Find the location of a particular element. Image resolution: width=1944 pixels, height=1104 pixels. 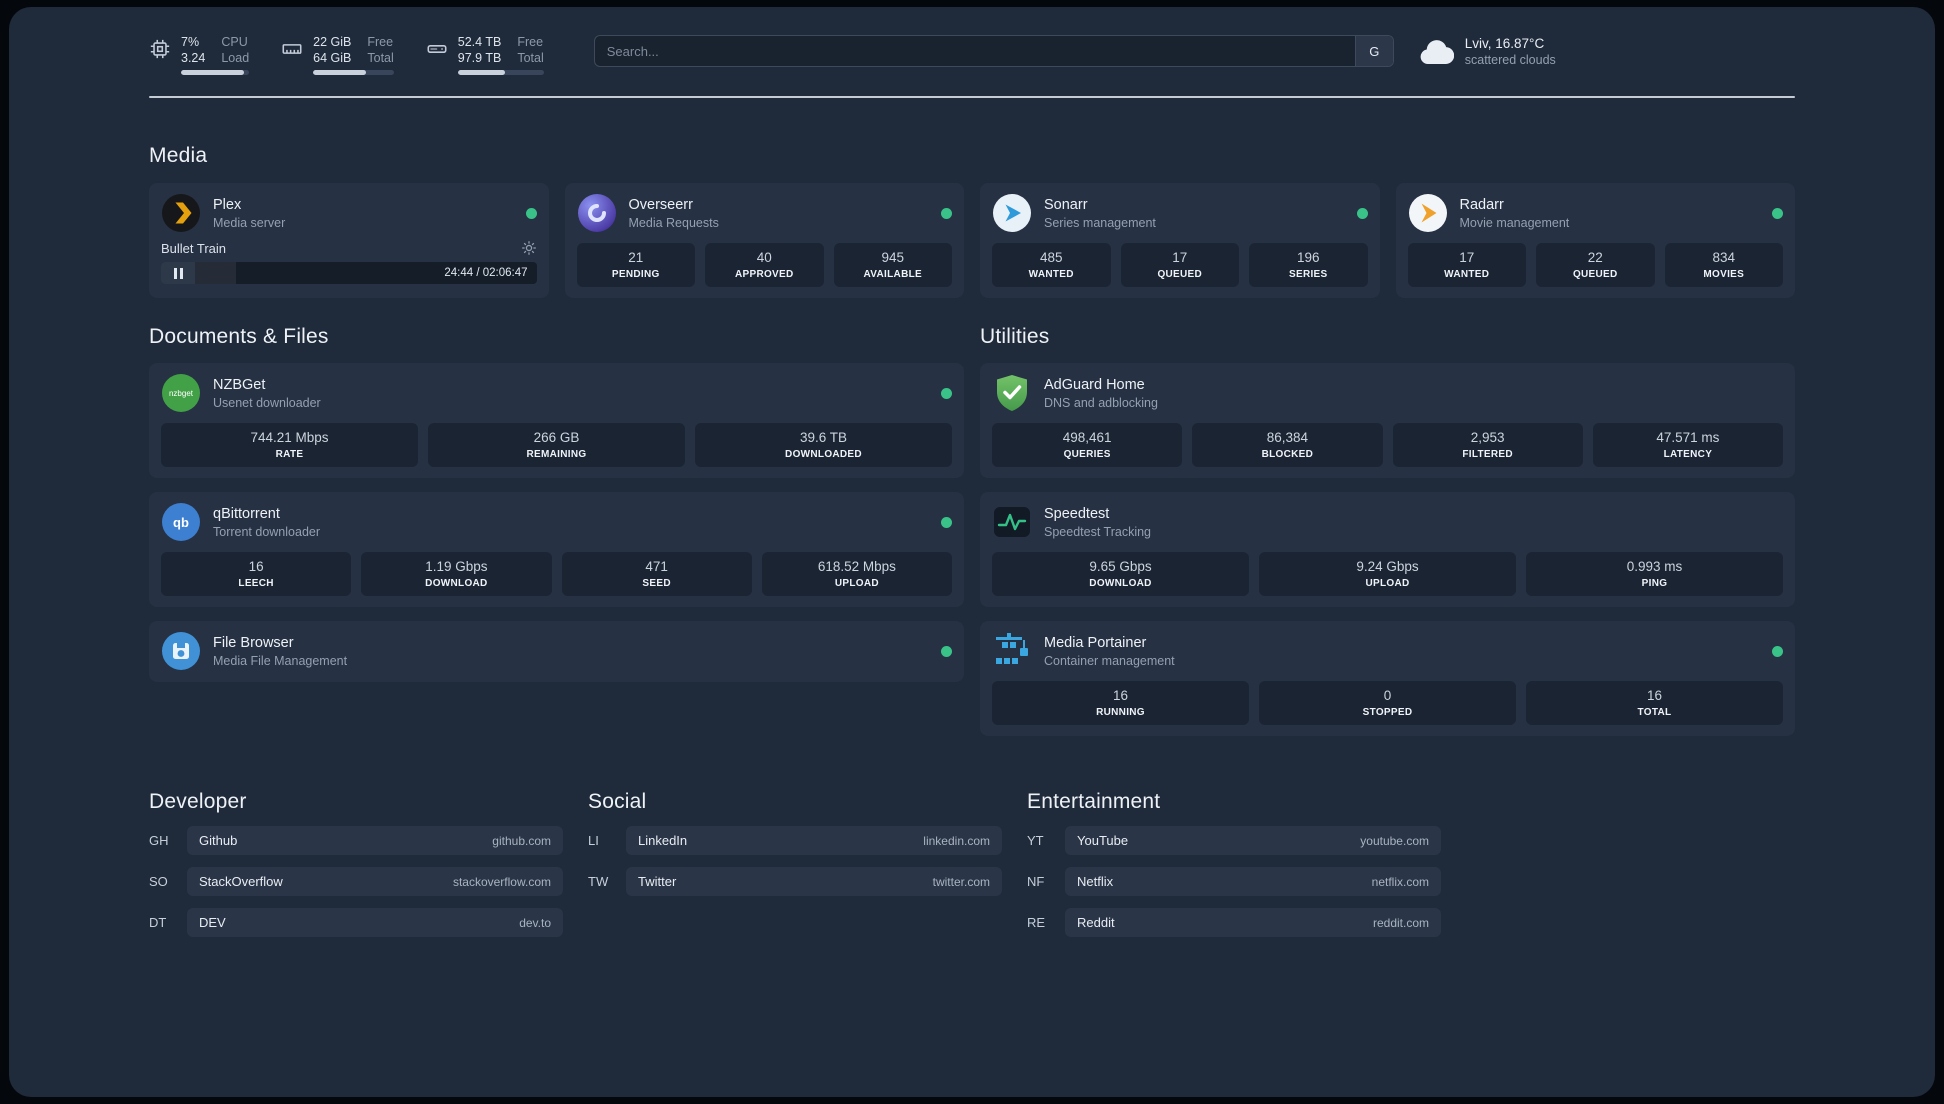

service-name: Plex is located at coordinates (227, 204).